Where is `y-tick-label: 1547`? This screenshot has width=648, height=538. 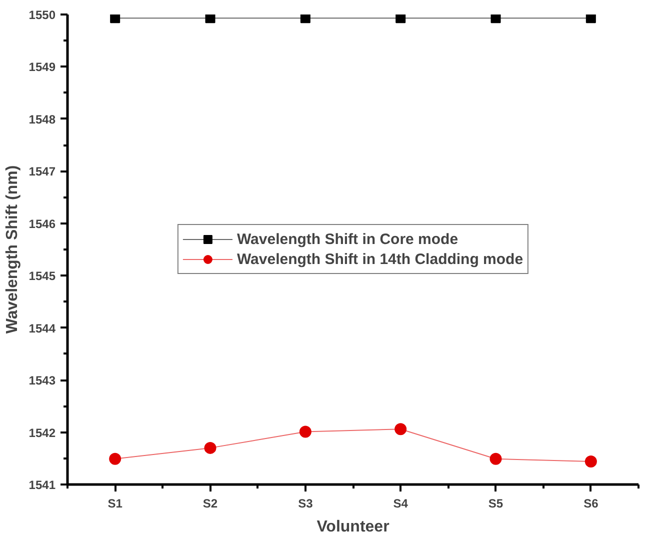
y-tick-label: 1547 is located at coordinates (42, 171).